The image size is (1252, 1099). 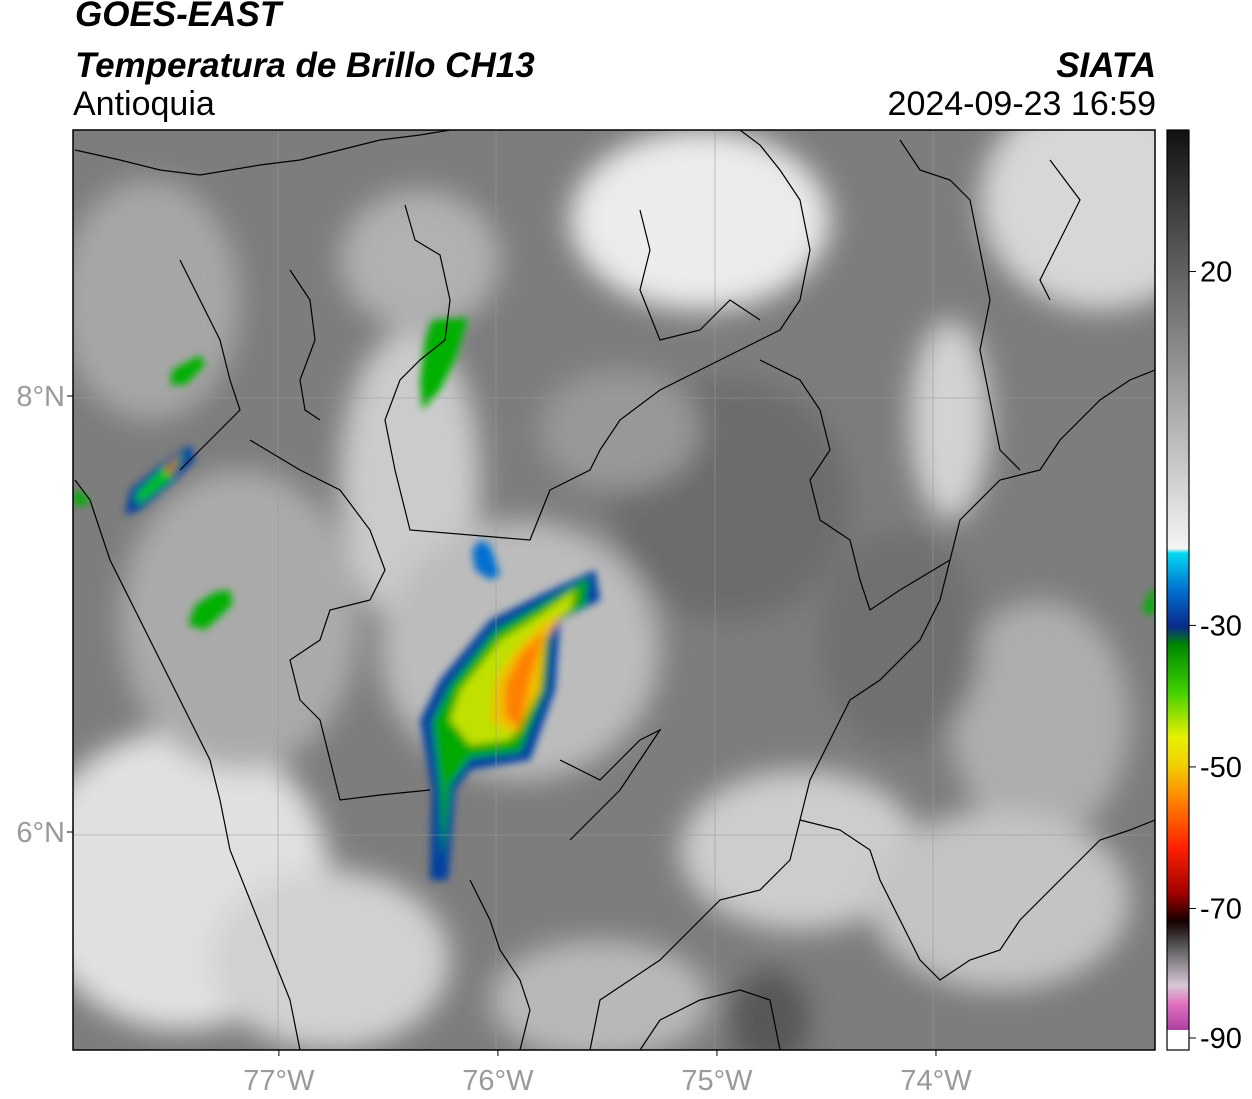 What do you see at coordinates (717, 1081) in the screenshot?
I see `lon-tick-label: 75°W` at bounding box center [717, 1081].